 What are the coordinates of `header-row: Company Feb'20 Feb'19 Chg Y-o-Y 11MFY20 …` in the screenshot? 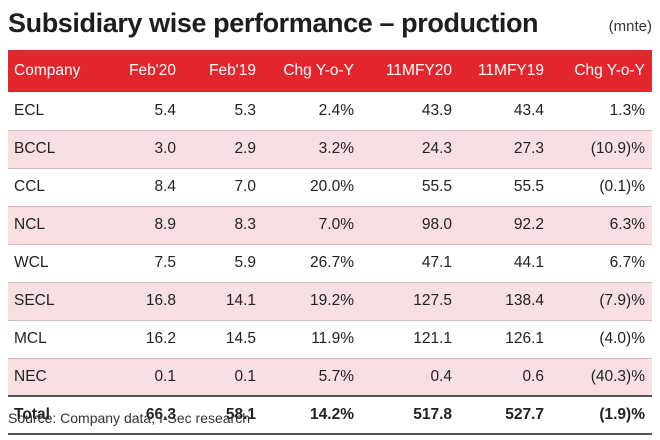 It's located at (330, 71).